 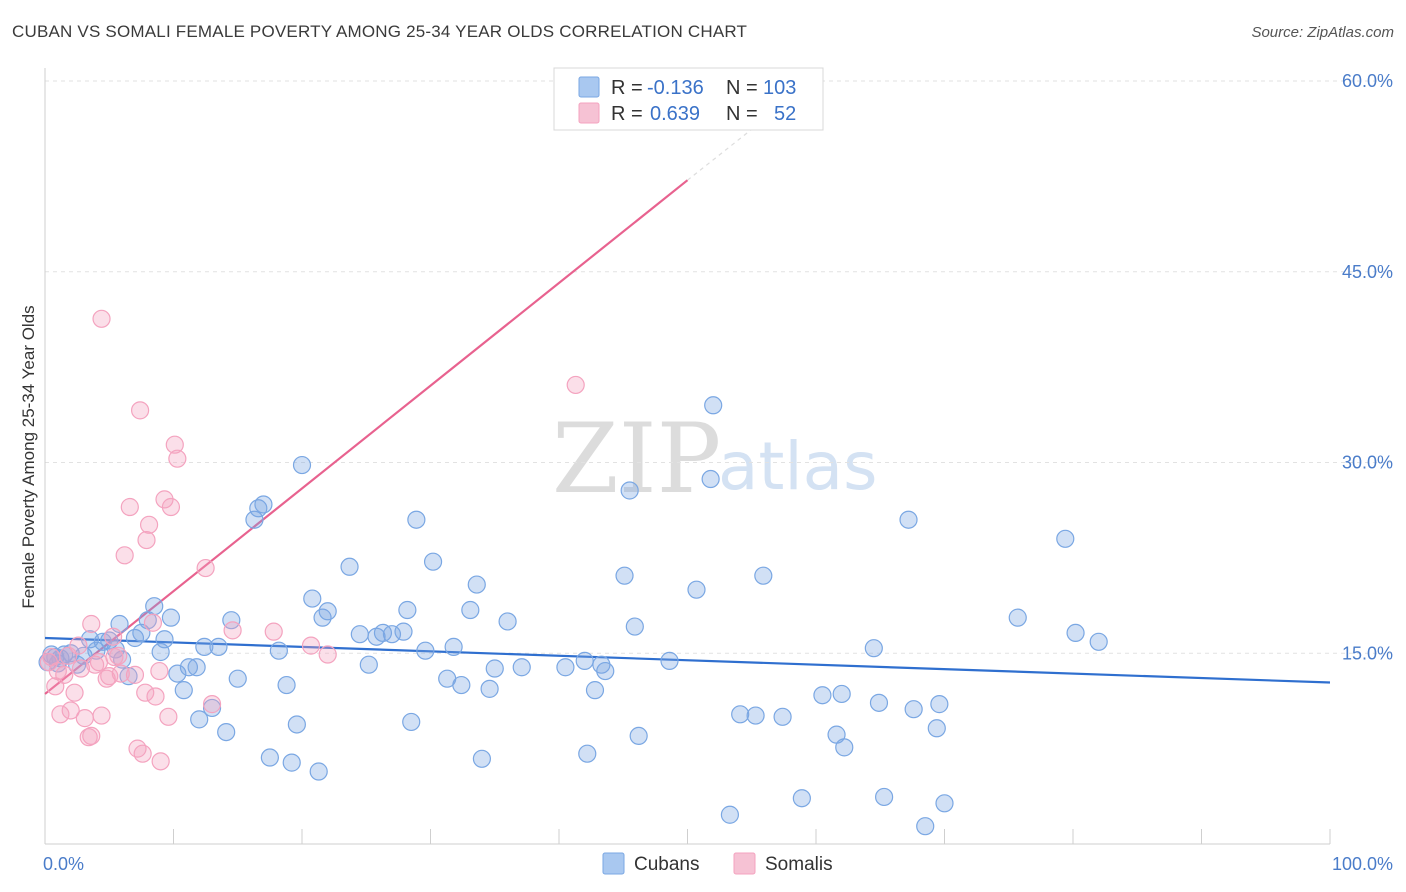 I want to click on legend-r-value-0: -0.136, so click(x=675, y=88).